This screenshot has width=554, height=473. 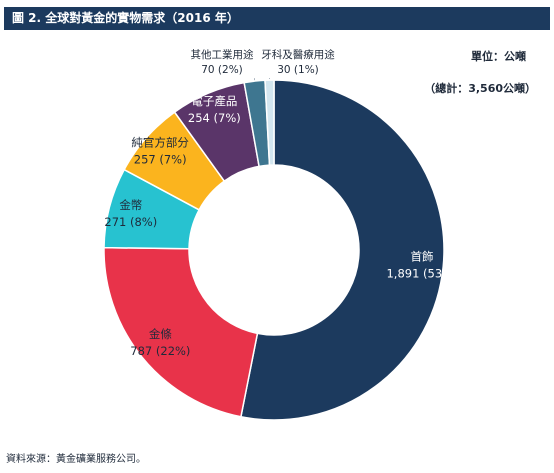 What do you see at coordinates (76, 459) in the screenshot?
I see `source-note: 資料來源：黃金礦業服務公司。` at bounding box center [76, 459].